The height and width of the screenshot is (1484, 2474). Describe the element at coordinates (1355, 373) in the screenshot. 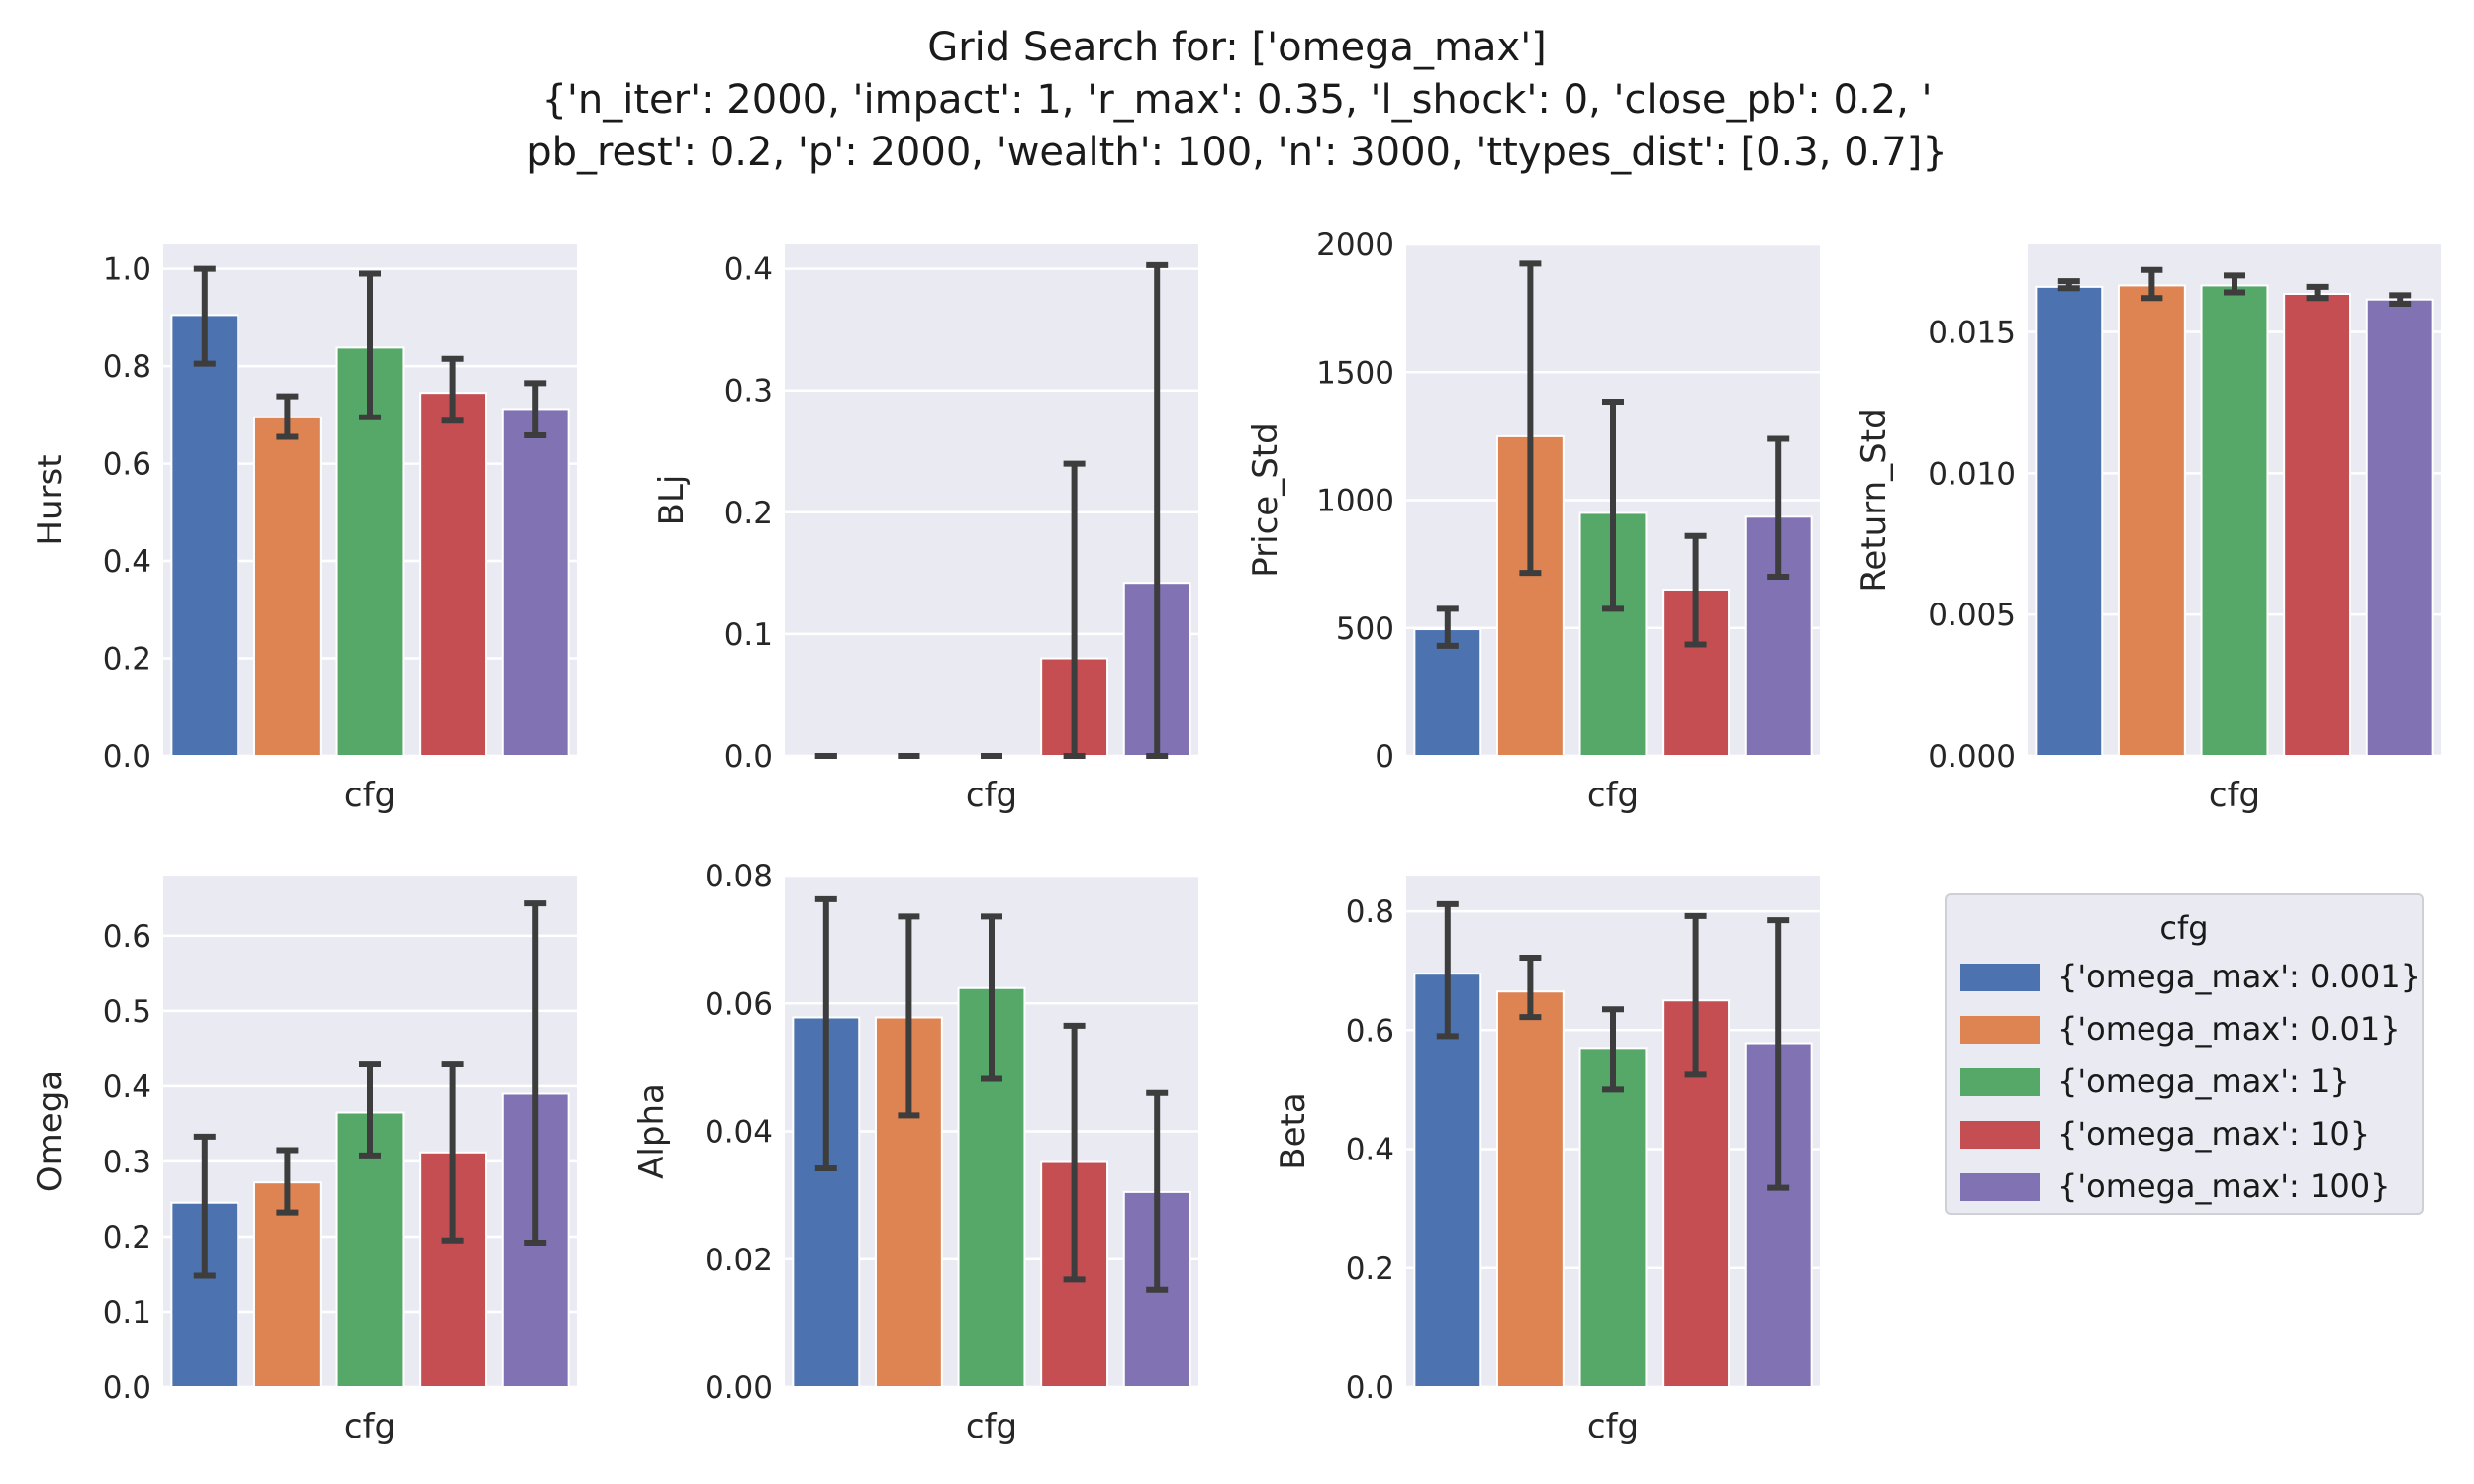

I see `y-tick-label: 1500` at that location.